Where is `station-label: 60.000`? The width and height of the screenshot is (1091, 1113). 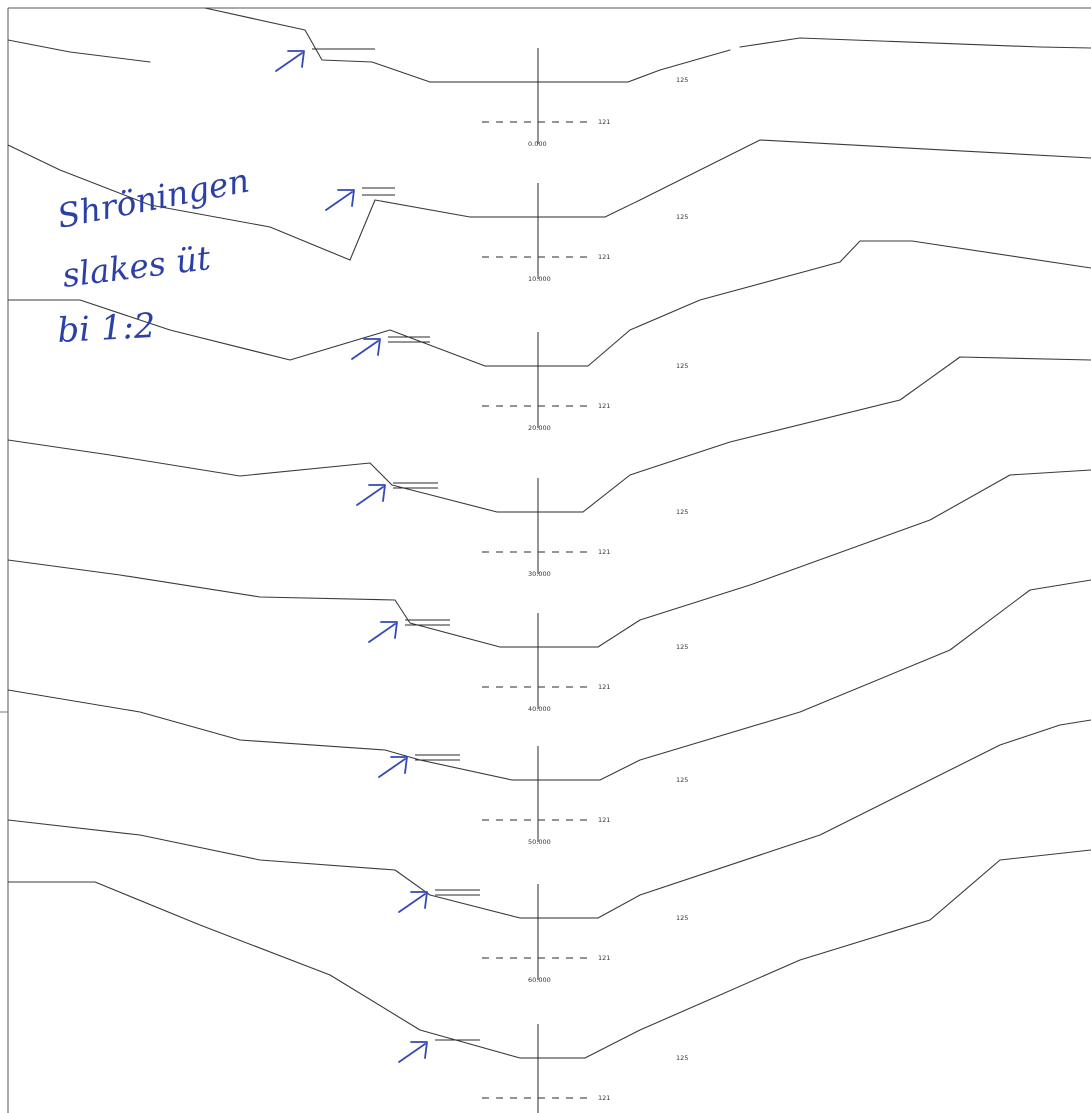
station-label: 60.000 is located at coordinates (539, 980).